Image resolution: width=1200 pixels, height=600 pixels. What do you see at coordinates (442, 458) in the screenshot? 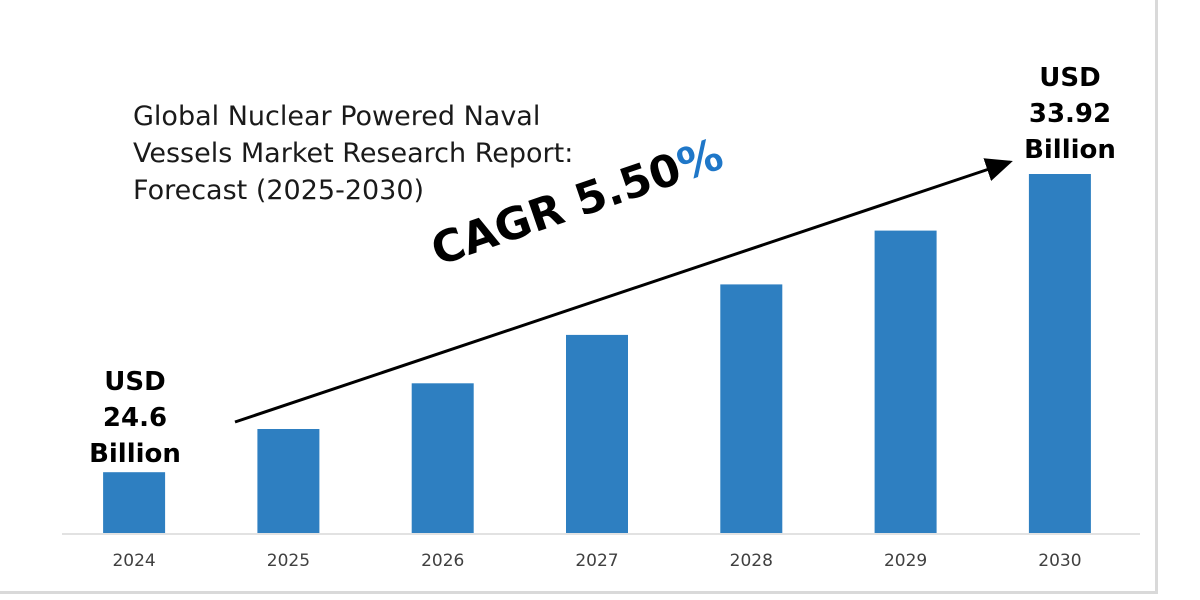
I see `bar-2026` at bounding box center [442, 458].